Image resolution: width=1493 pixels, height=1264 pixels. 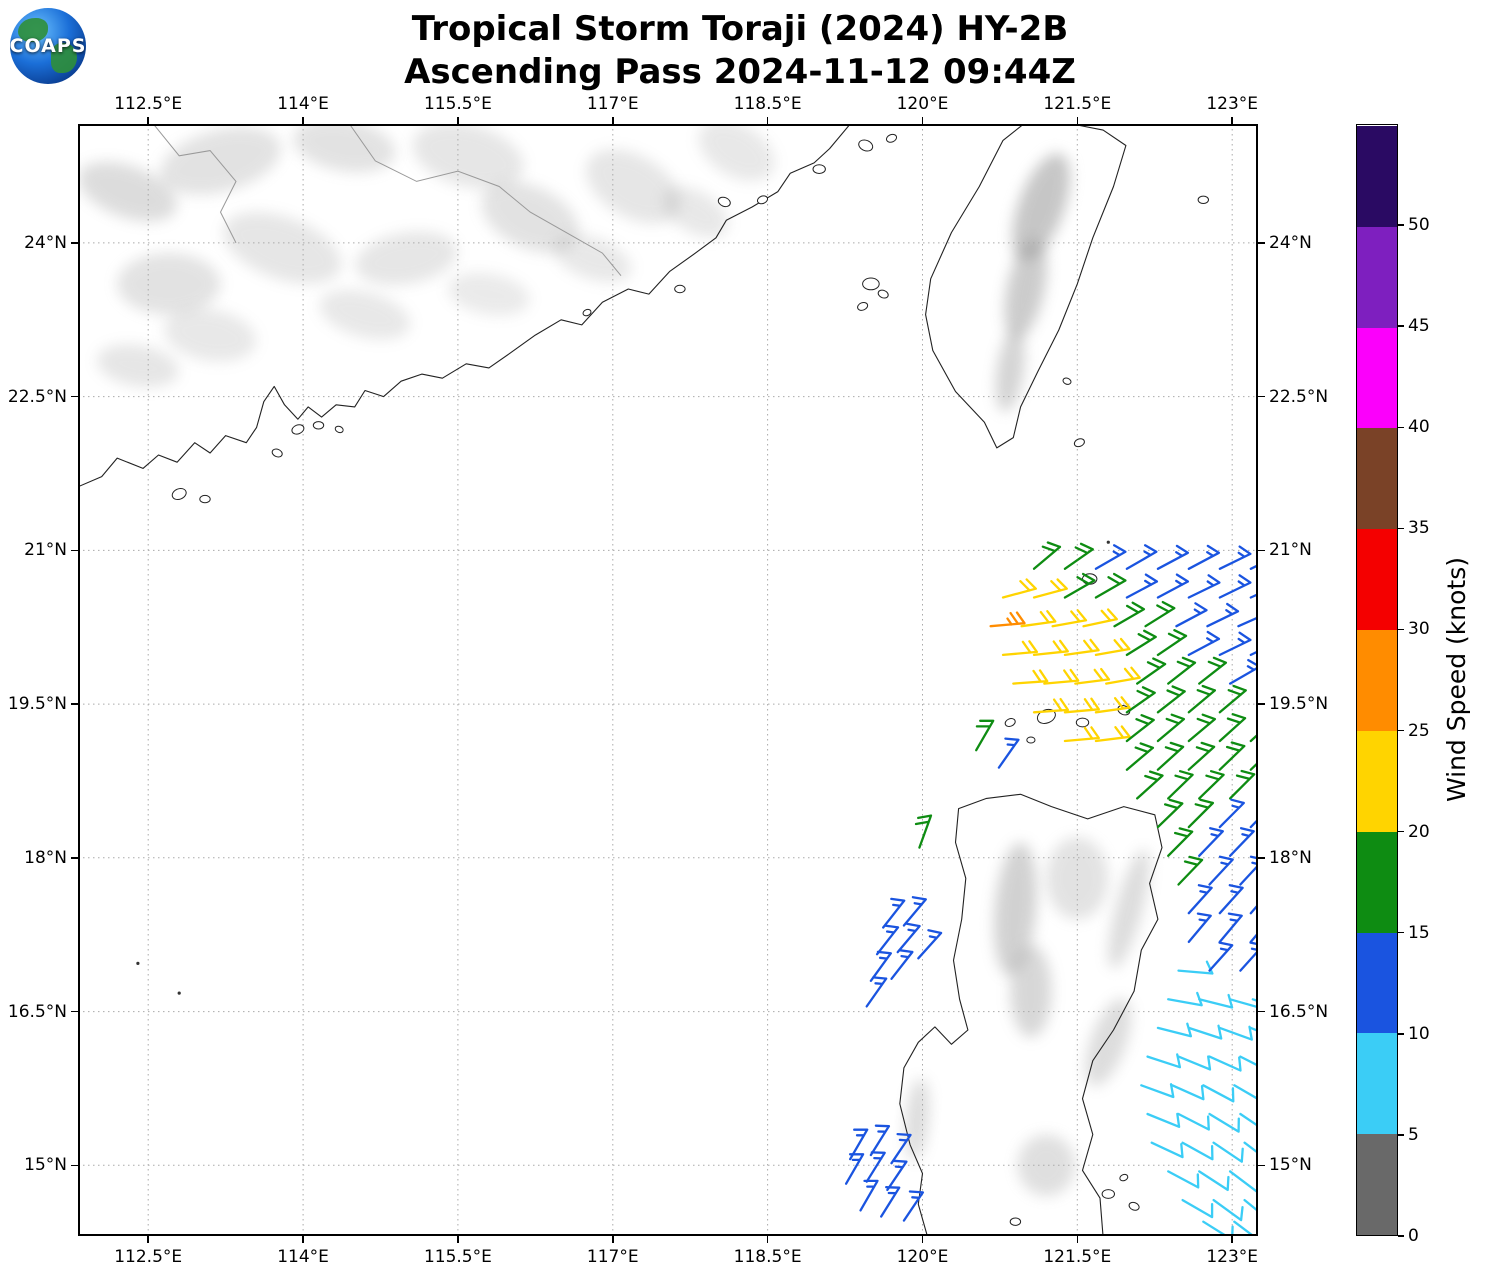 What do you see at coordinates (37, 396) in the screenshot?
I see `y-tick-label-left: 22.5°N` at bounding box center [37, 396].